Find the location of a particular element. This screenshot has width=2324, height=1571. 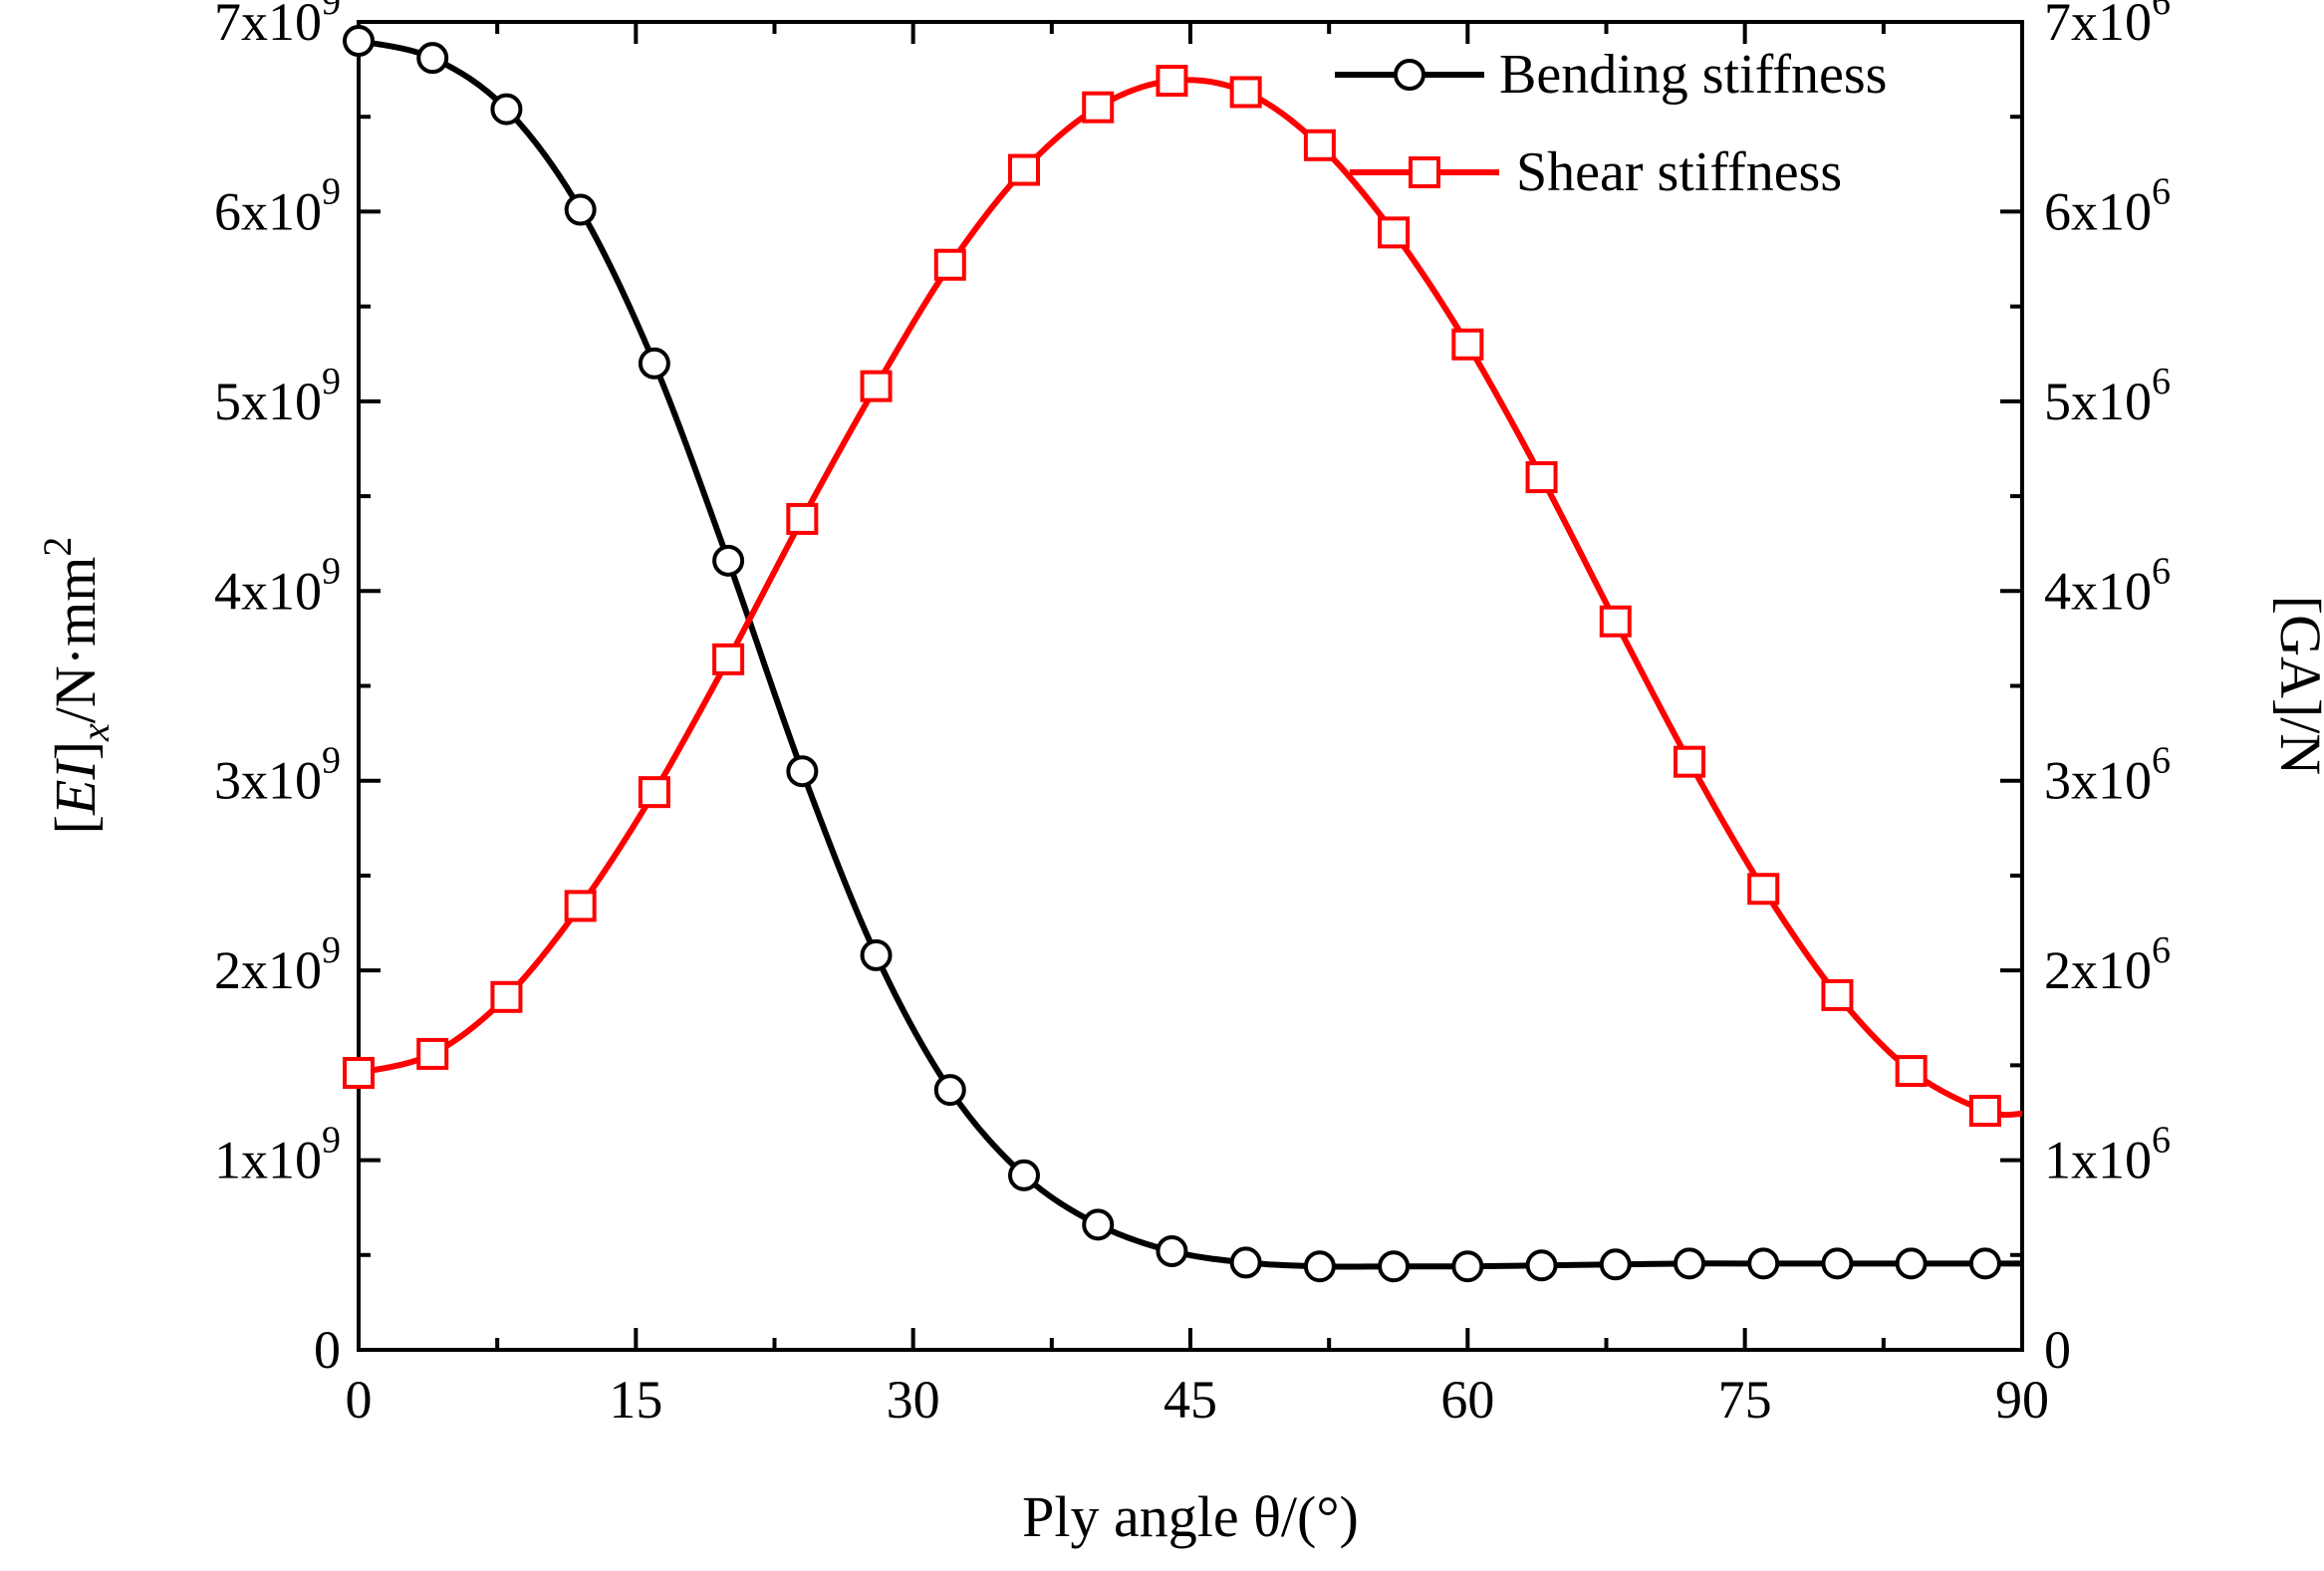

y-right-tick-label: 4x10⁶ is located at coordinates (2107, 586).